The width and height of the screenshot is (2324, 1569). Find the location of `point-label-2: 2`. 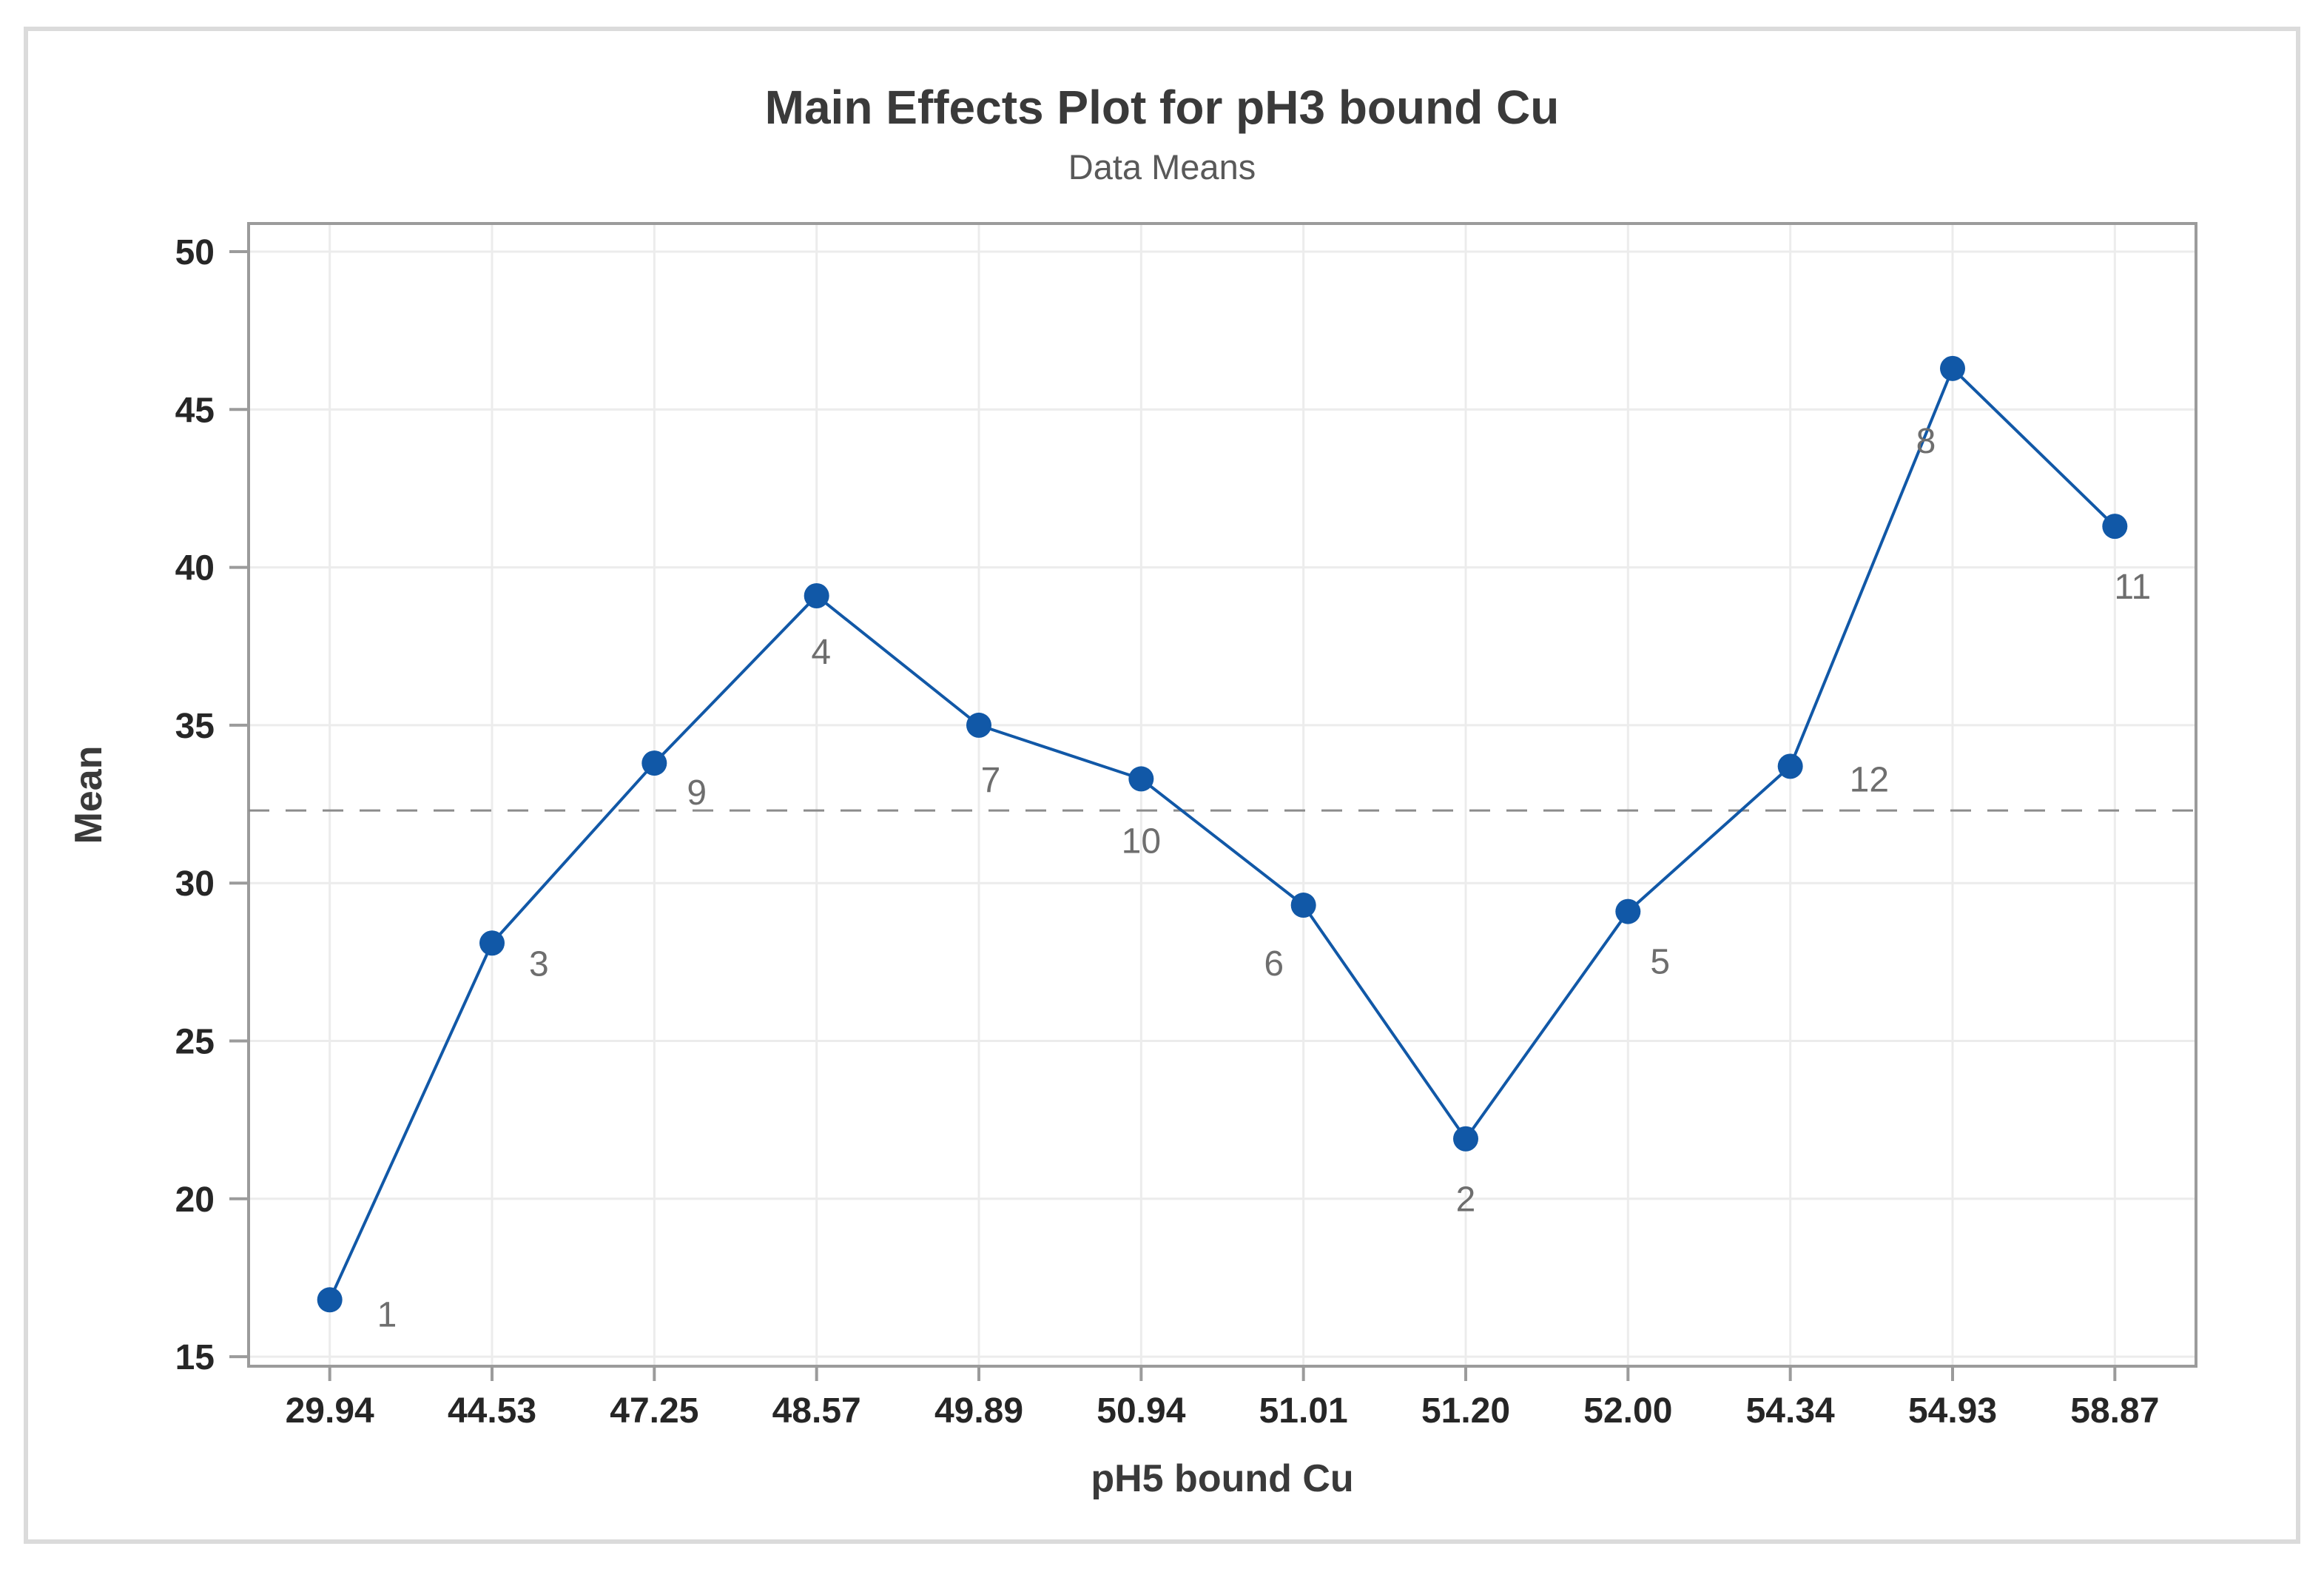

point-label-2: 2 is located at coordinates (1466, 1200).